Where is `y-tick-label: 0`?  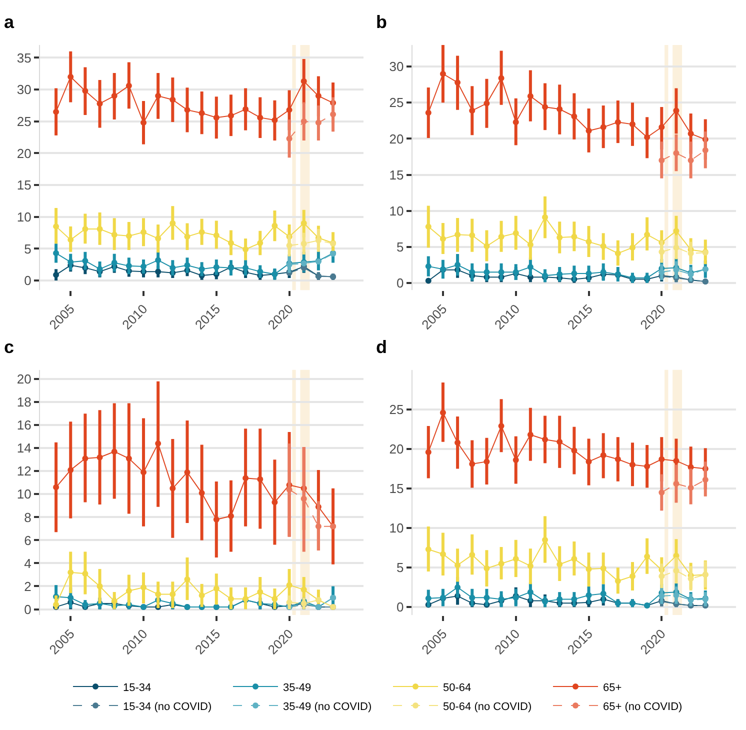 y-tick-label: 0 is located at coordinates (28, 609).